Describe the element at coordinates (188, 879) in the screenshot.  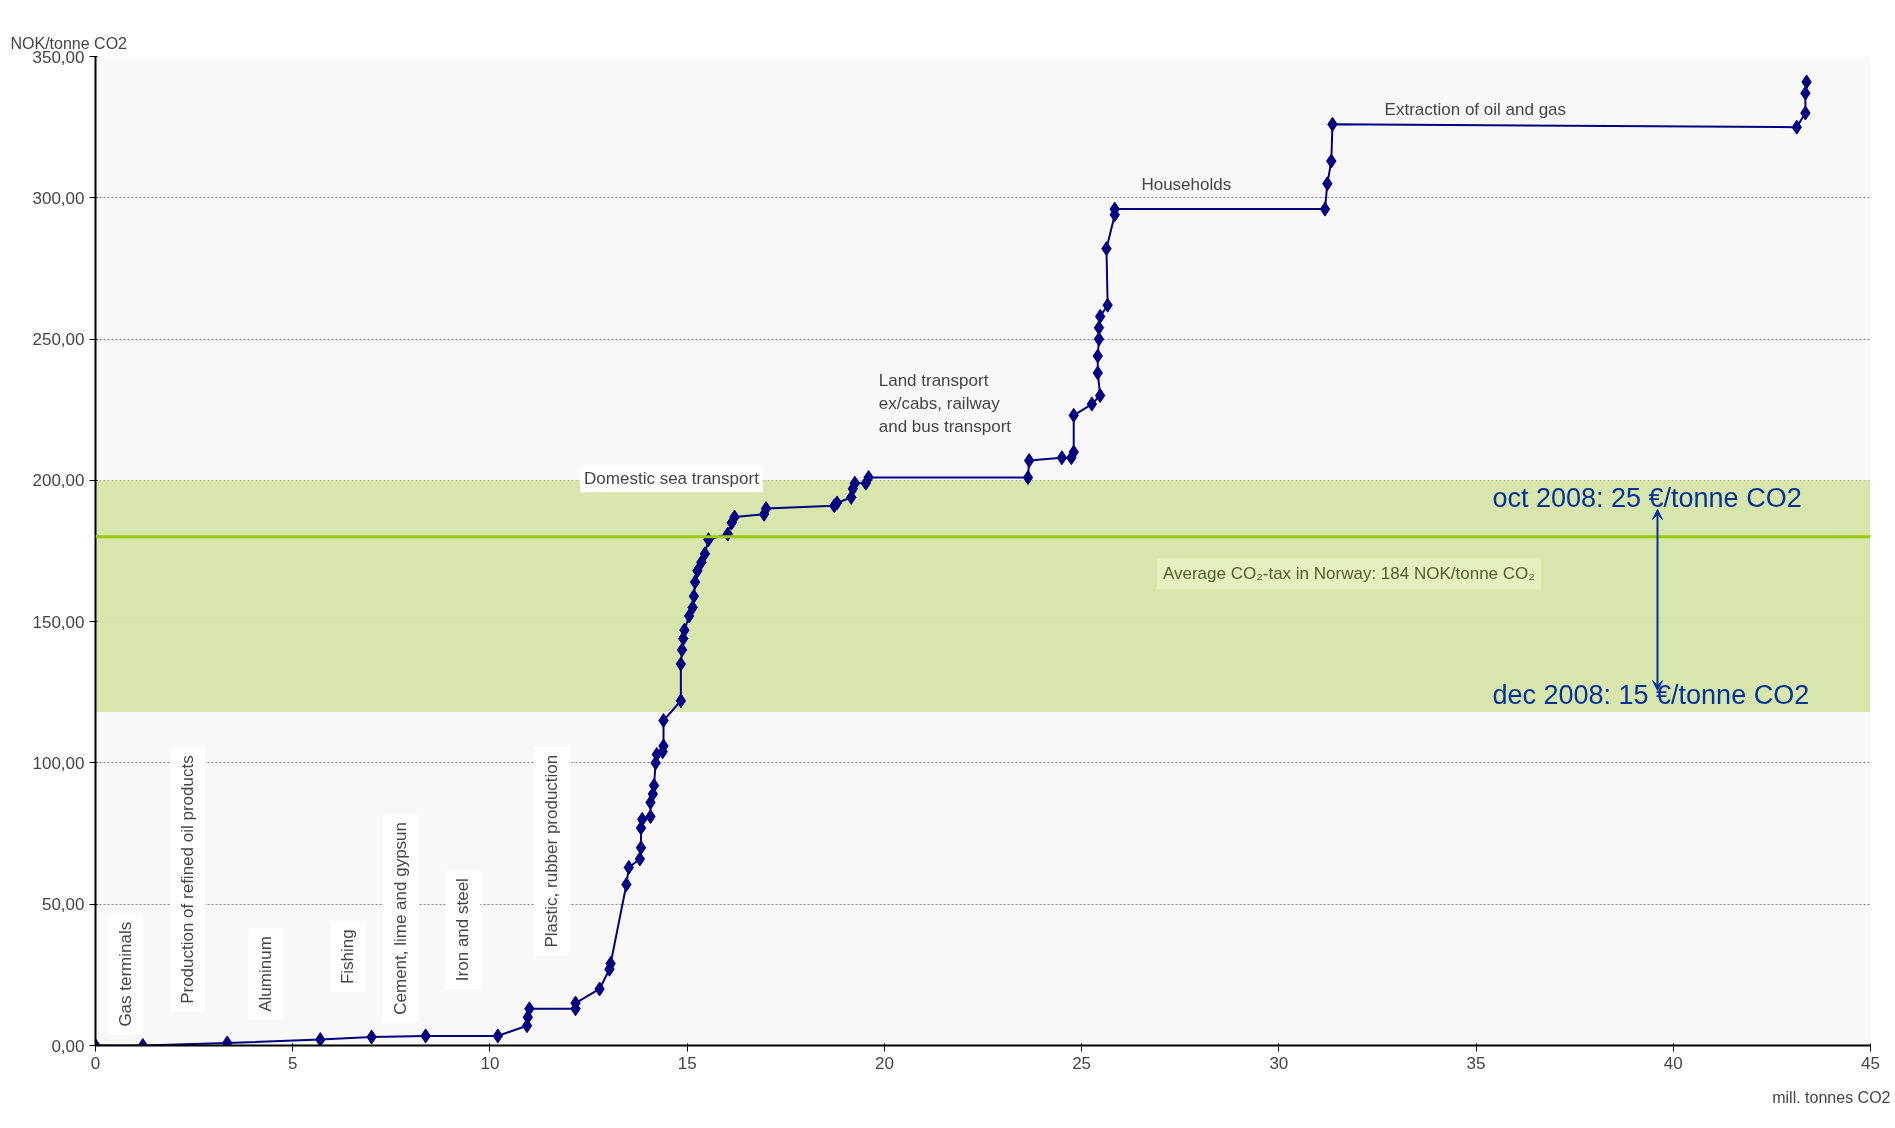
I see `annotation: Production of refined oil products` at that location.